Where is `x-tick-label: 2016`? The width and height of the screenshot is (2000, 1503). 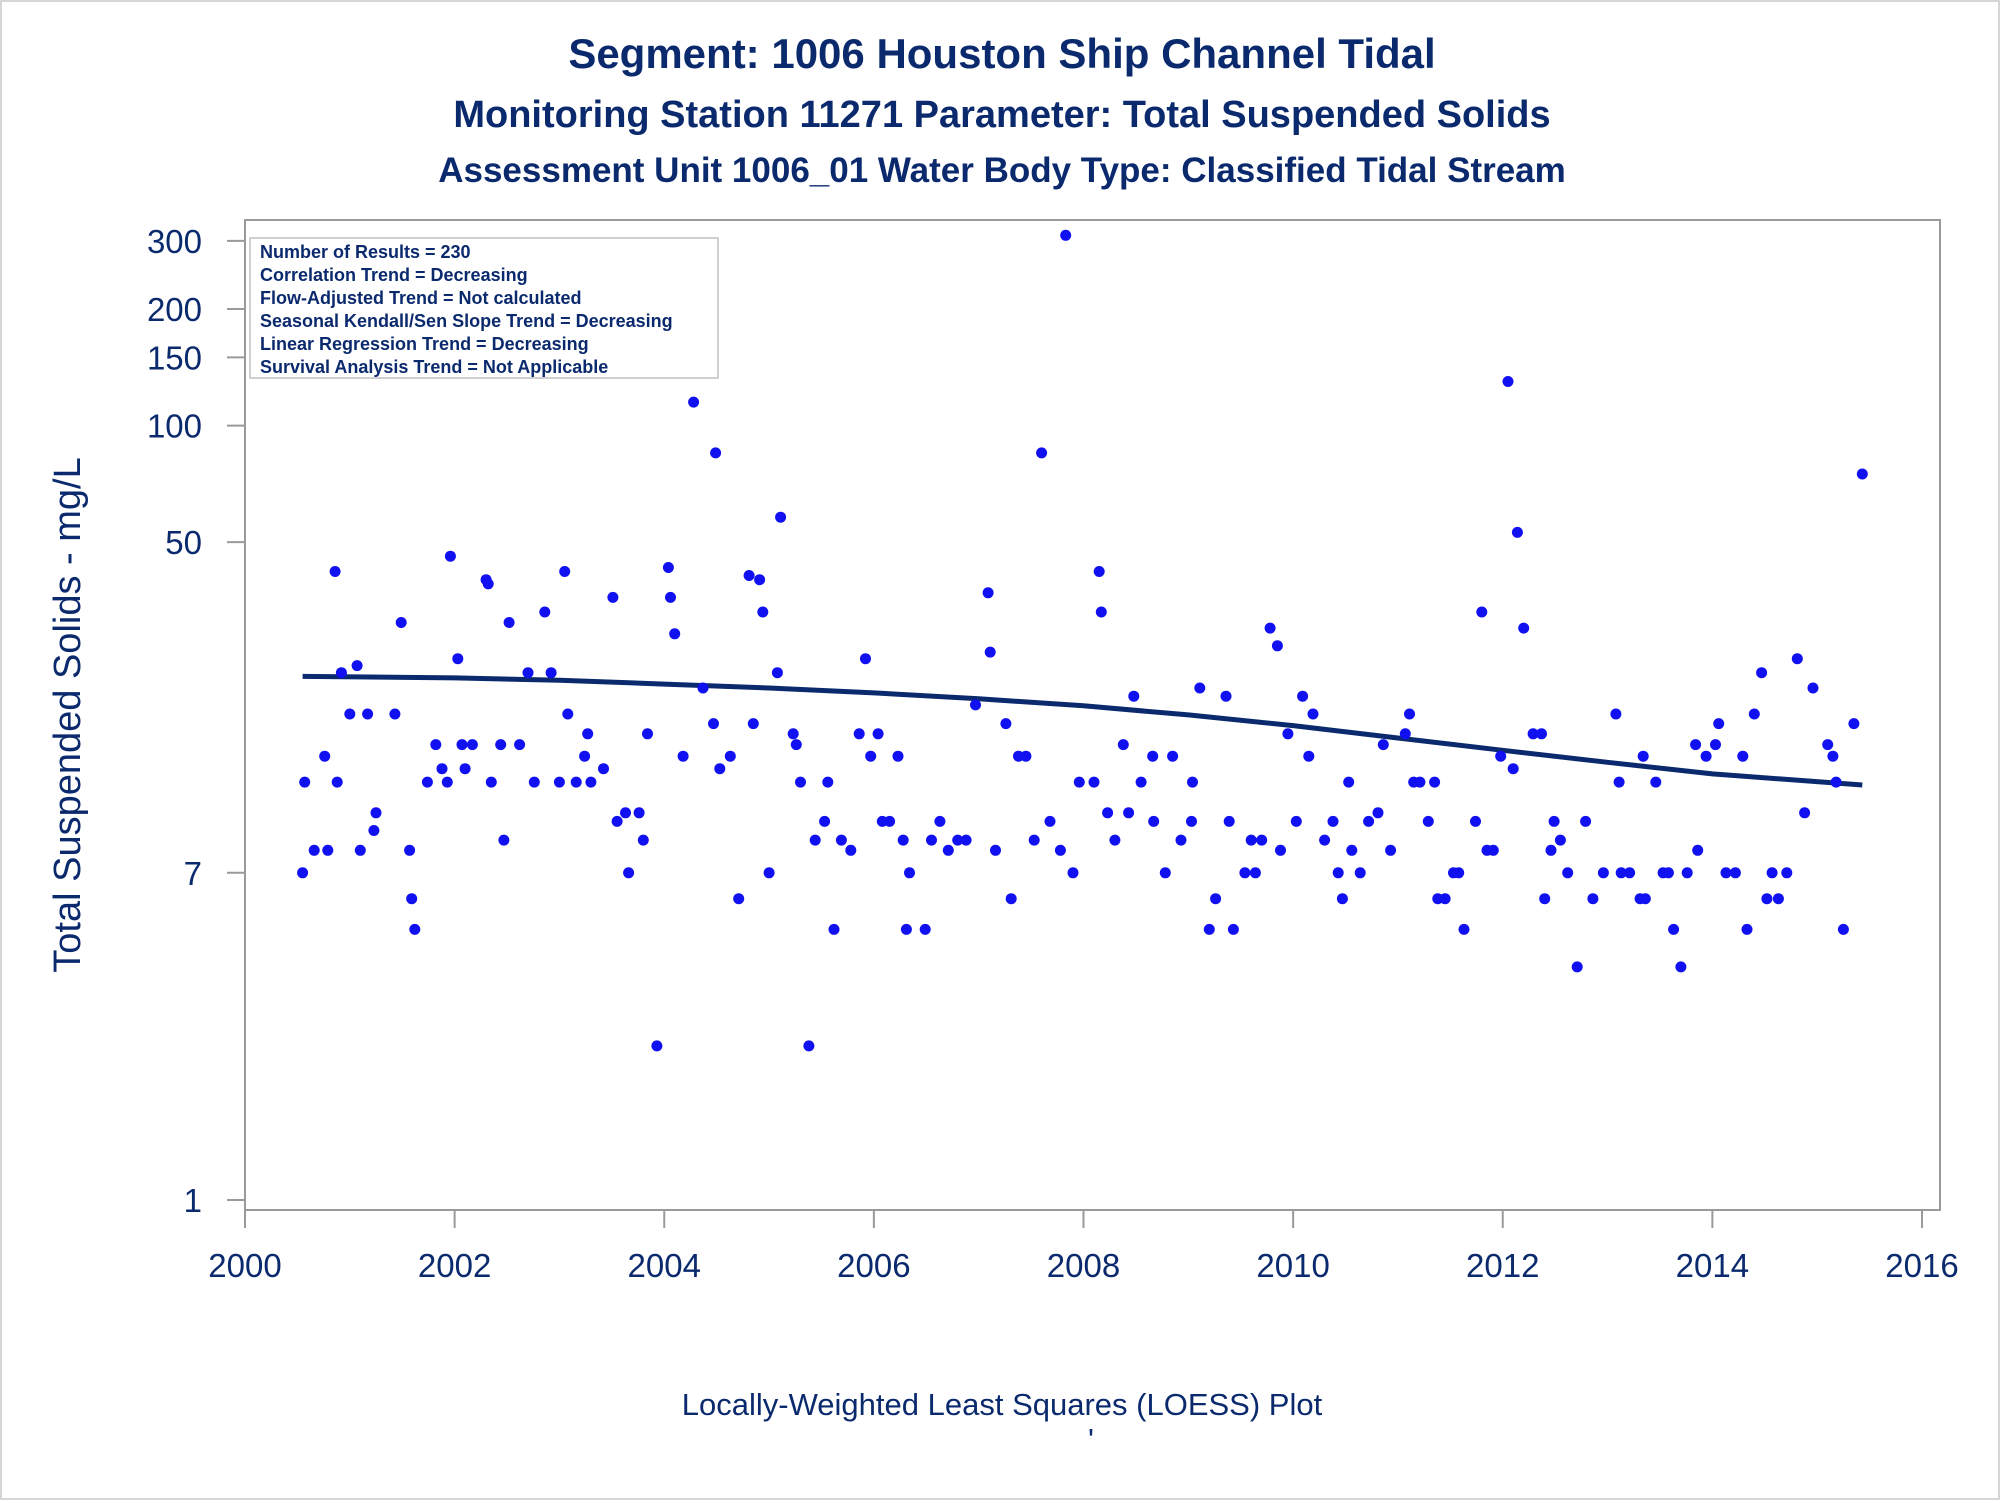 x-tick-label: 2016 is located at coordinates (1921, 1265).